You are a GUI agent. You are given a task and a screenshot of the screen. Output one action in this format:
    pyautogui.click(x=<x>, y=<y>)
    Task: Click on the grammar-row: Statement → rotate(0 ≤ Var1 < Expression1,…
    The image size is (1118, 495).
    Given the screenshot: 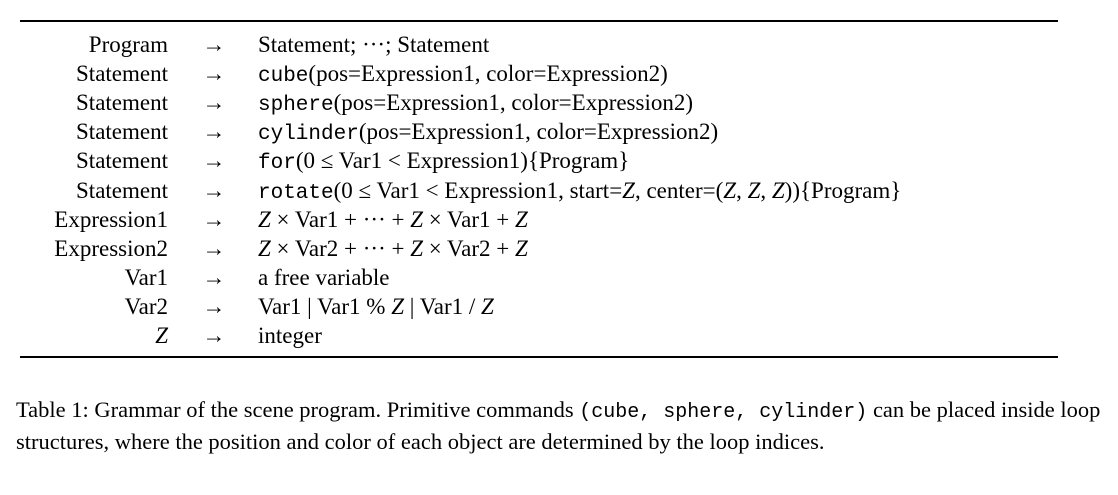 What is the action you would take?
    pyautogui.click(x=559, y=190)
    